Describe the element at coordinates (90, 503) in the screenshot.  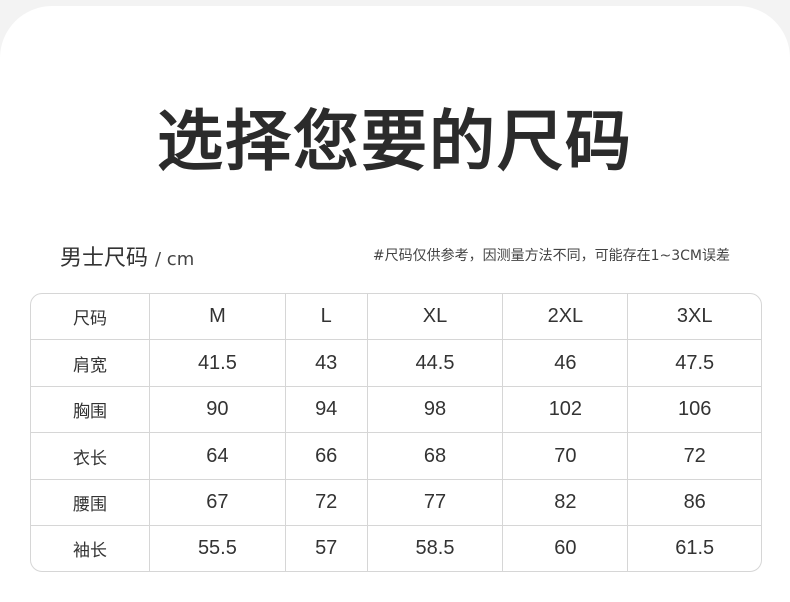
I see `row-label: 腰围` at that location.